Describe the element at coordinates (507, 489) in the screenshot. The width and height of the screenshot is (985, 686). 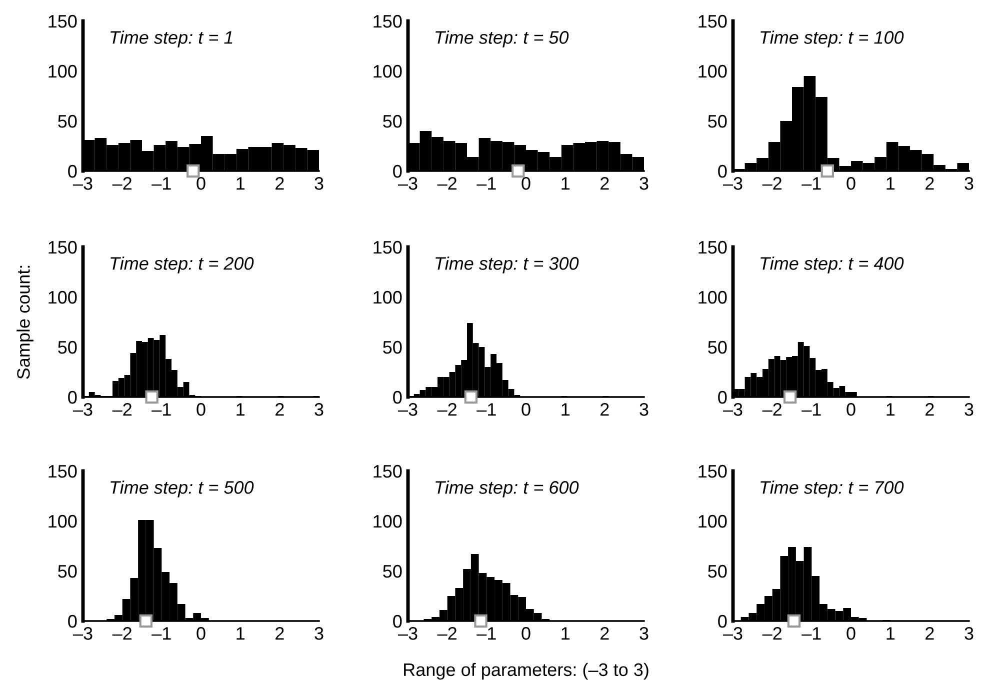
I see `chart-title: Time step: t = 600` at that location.